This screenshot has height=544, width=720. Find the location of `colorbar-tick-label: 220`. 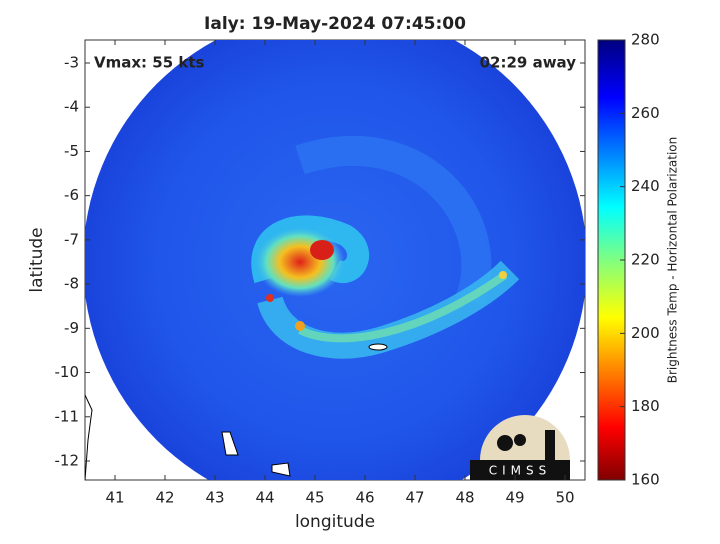

colorbar-tick-label: 220 is located at coordinates (645, 260).